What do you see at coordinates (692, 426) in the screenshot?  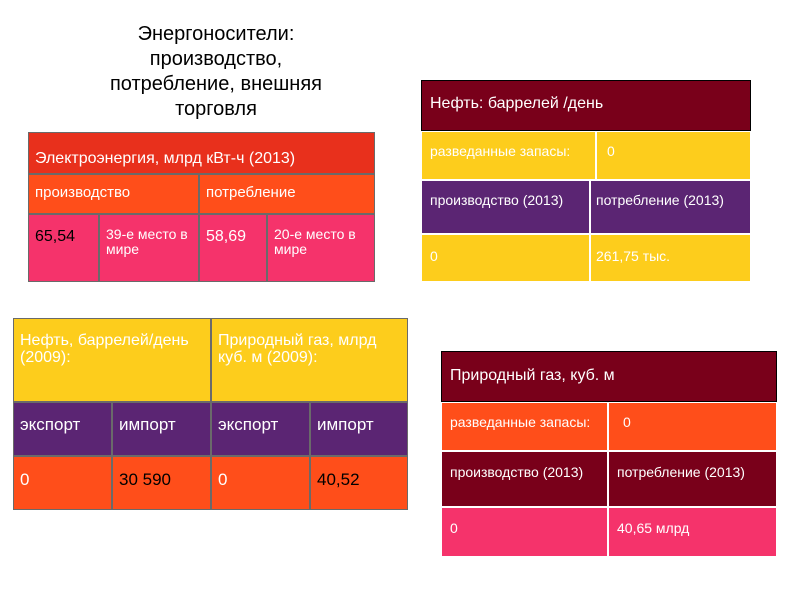 I see `gas-reserves-value: 0` at bounding box center [692, 426].